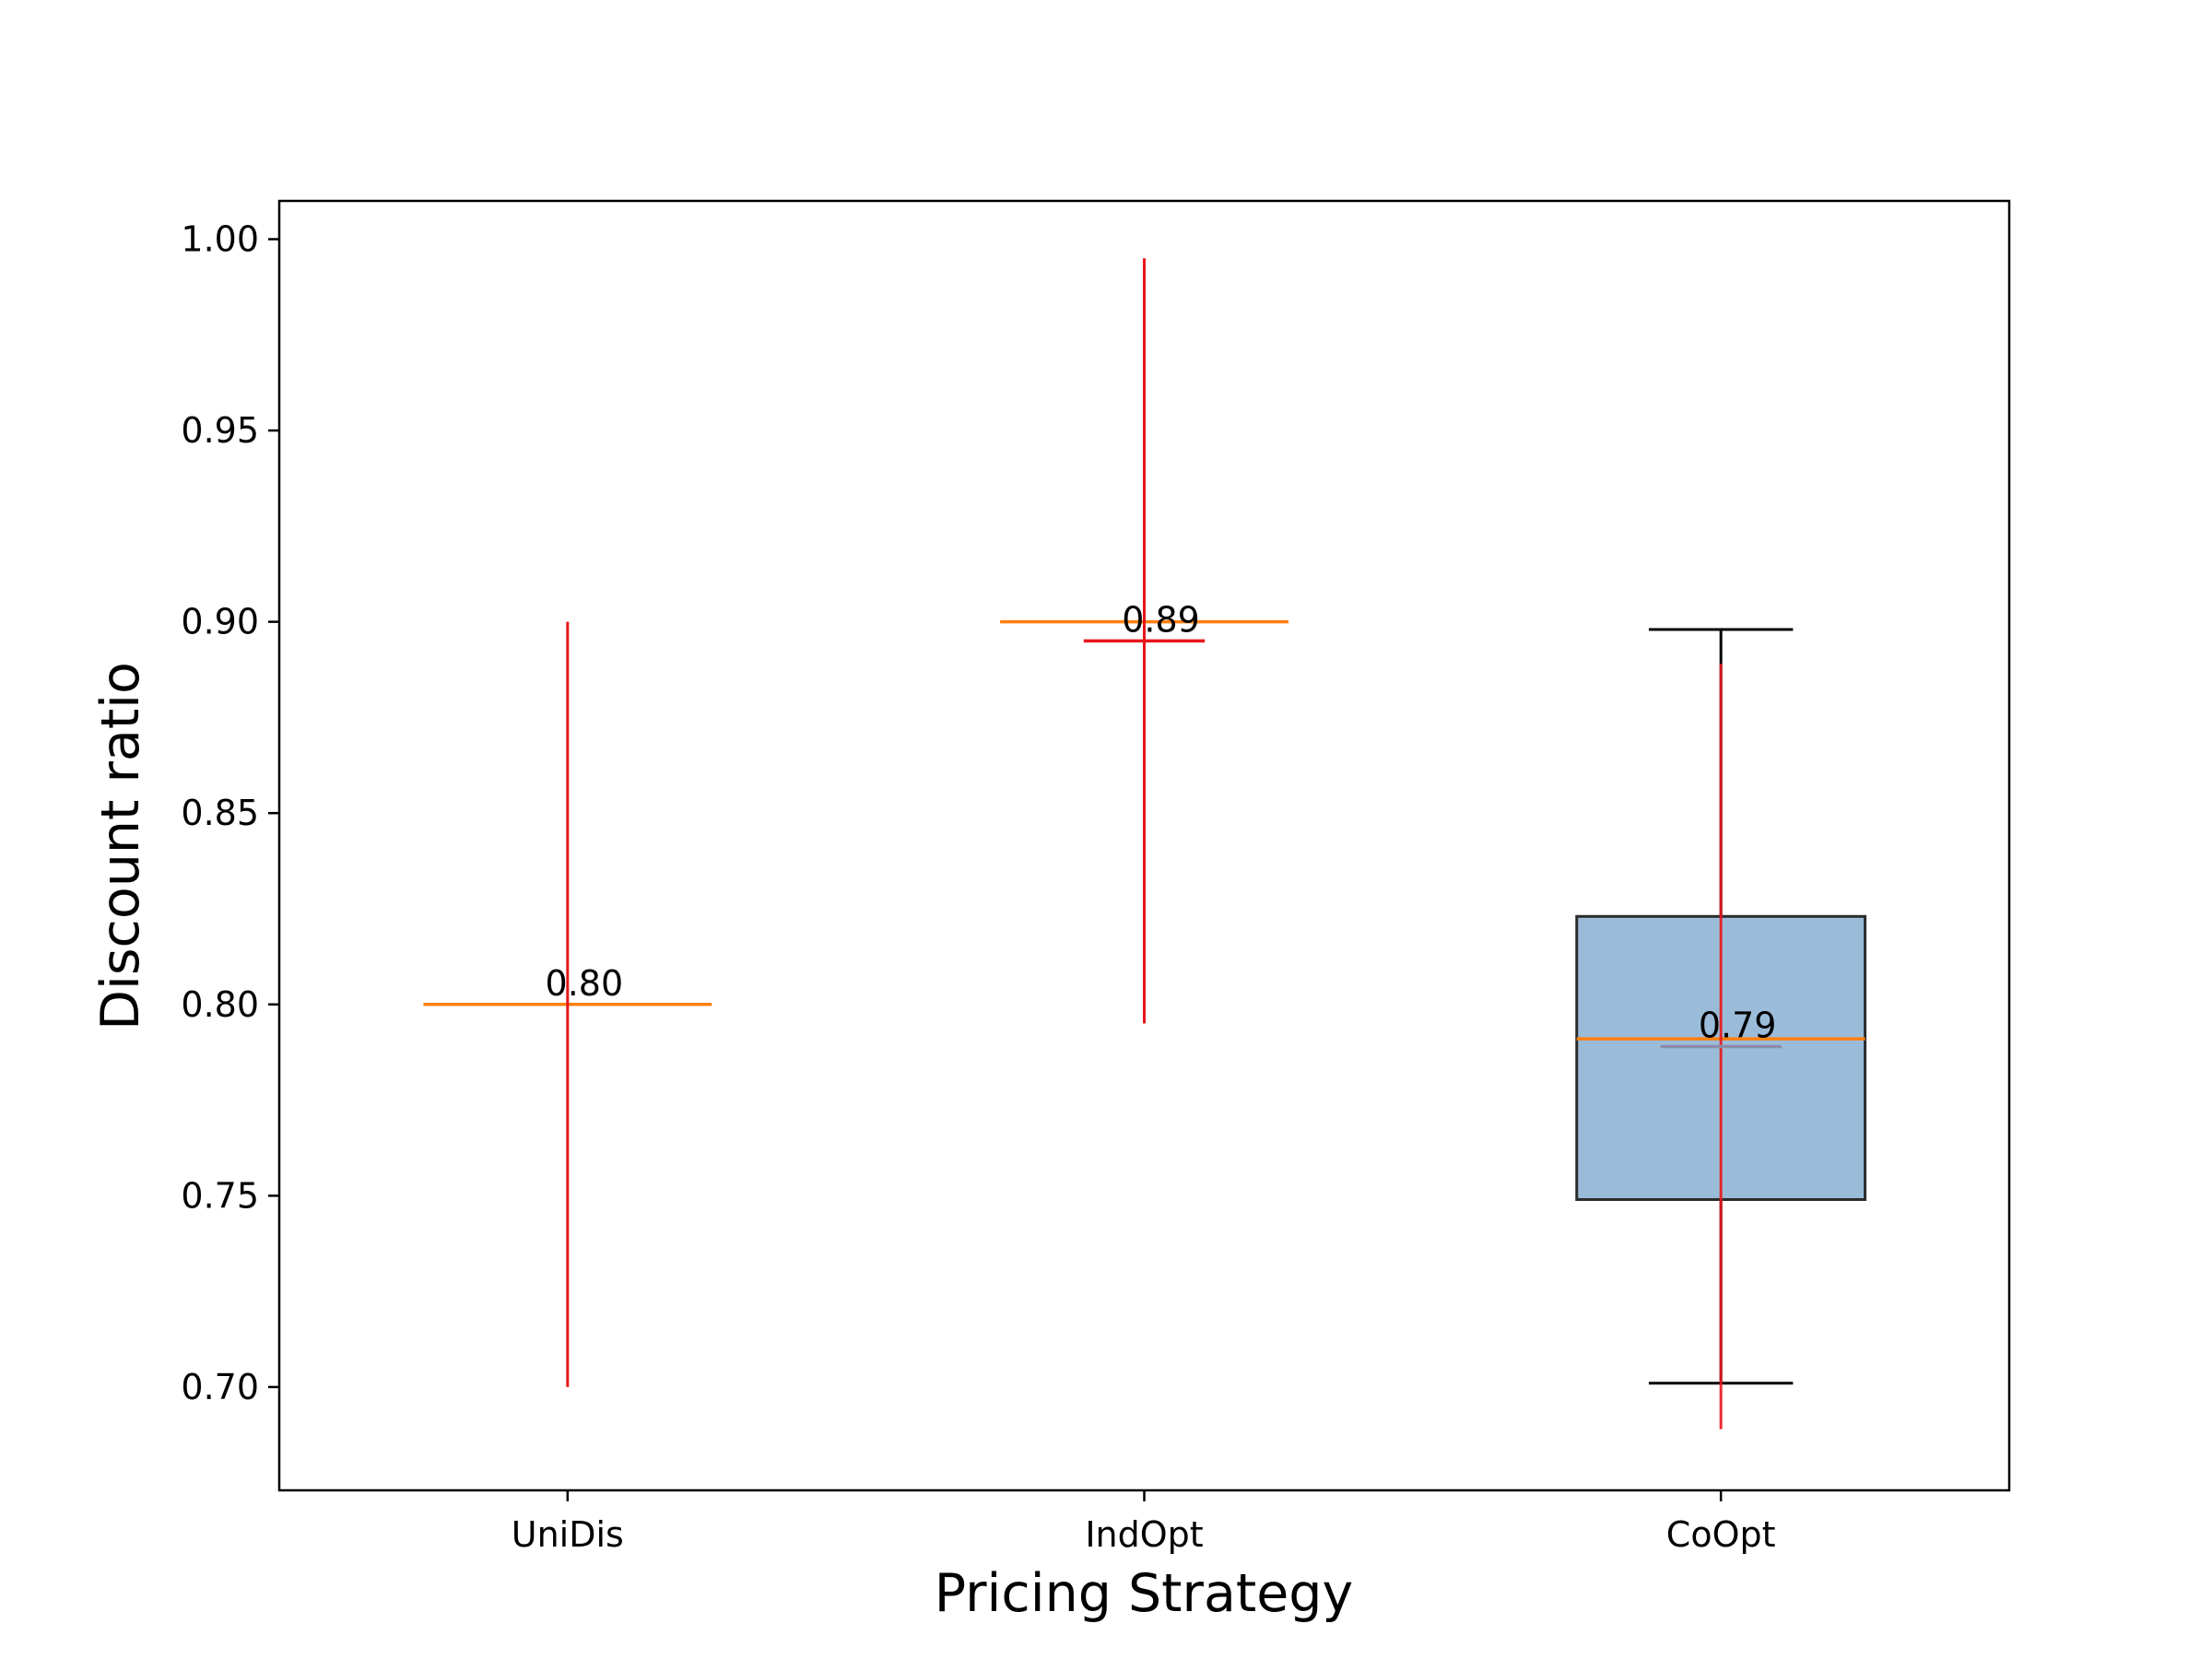  Describe the element at coordinates (220, 430) in the screenshot. I see `y-tick-label: 0.95` at that location.